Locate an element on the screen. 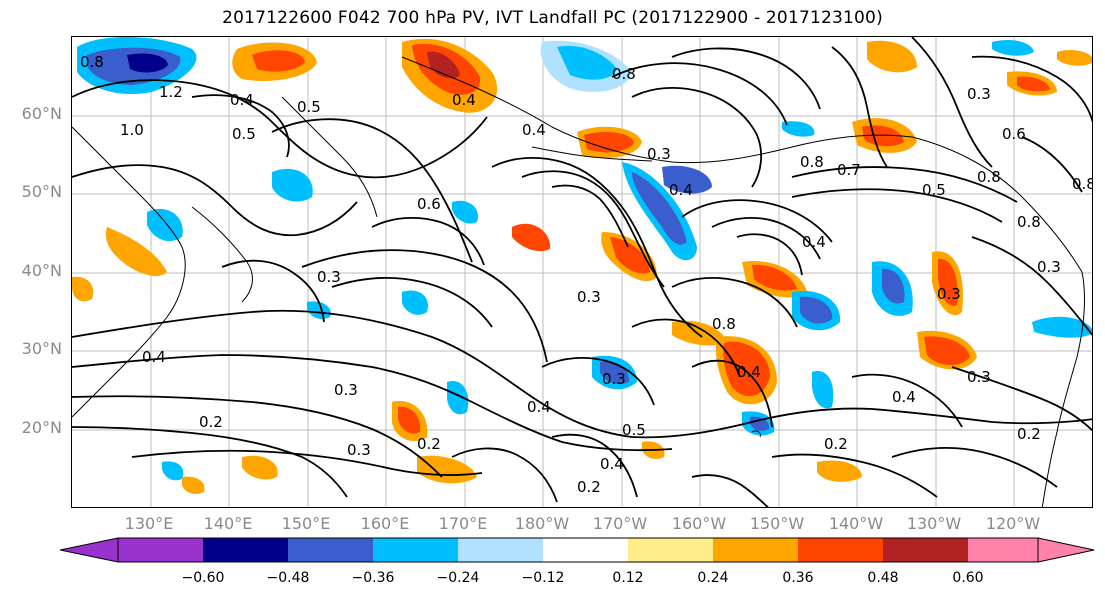  coast-japan is located at coordinates (222, 254).